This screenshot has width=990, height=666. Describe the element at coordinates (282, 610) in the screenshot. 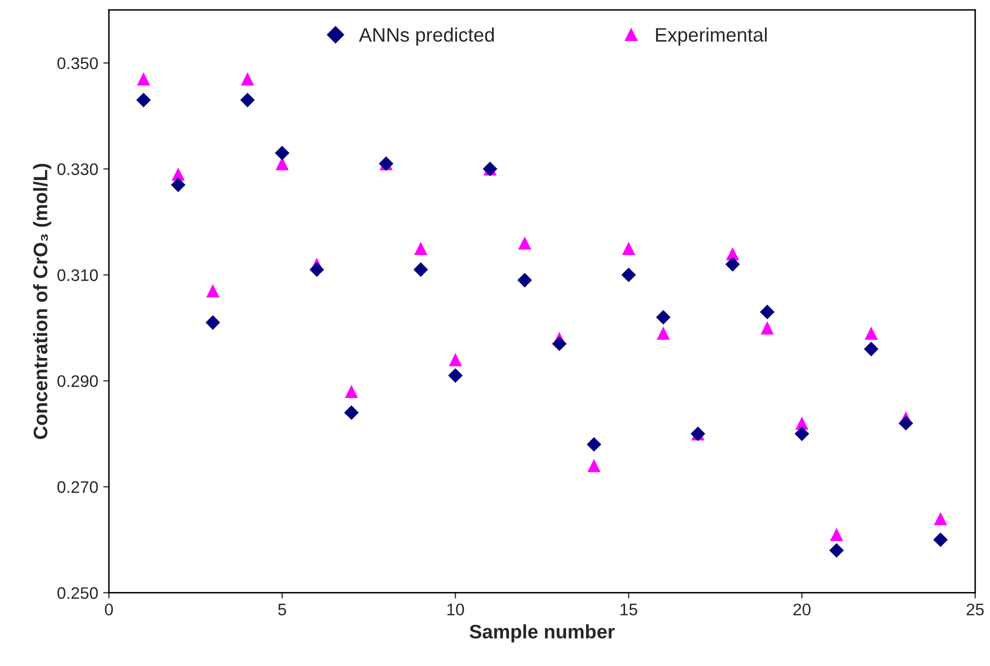

I see `x-tick-label: 5` at that location.